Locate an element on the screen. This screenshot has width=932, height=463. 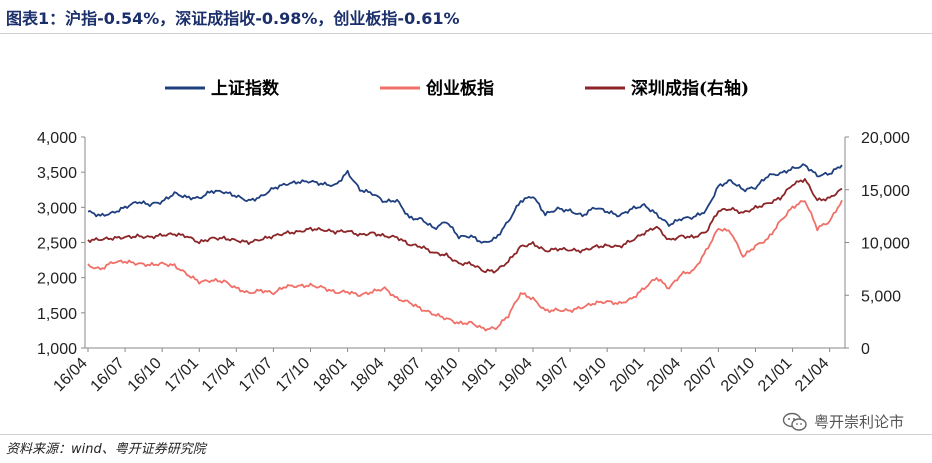
x-tick-label: 17/07 is located at coordinates (256, 375).